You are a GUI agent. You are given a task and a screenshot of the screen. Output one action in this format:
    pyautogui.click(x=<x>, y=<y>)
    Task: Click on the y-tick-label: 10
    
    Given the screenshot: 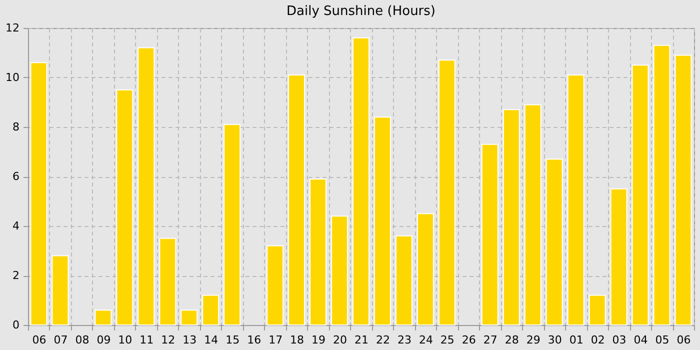 What is the action you would take?
    pyautogui.click(x=13, y=77)
    